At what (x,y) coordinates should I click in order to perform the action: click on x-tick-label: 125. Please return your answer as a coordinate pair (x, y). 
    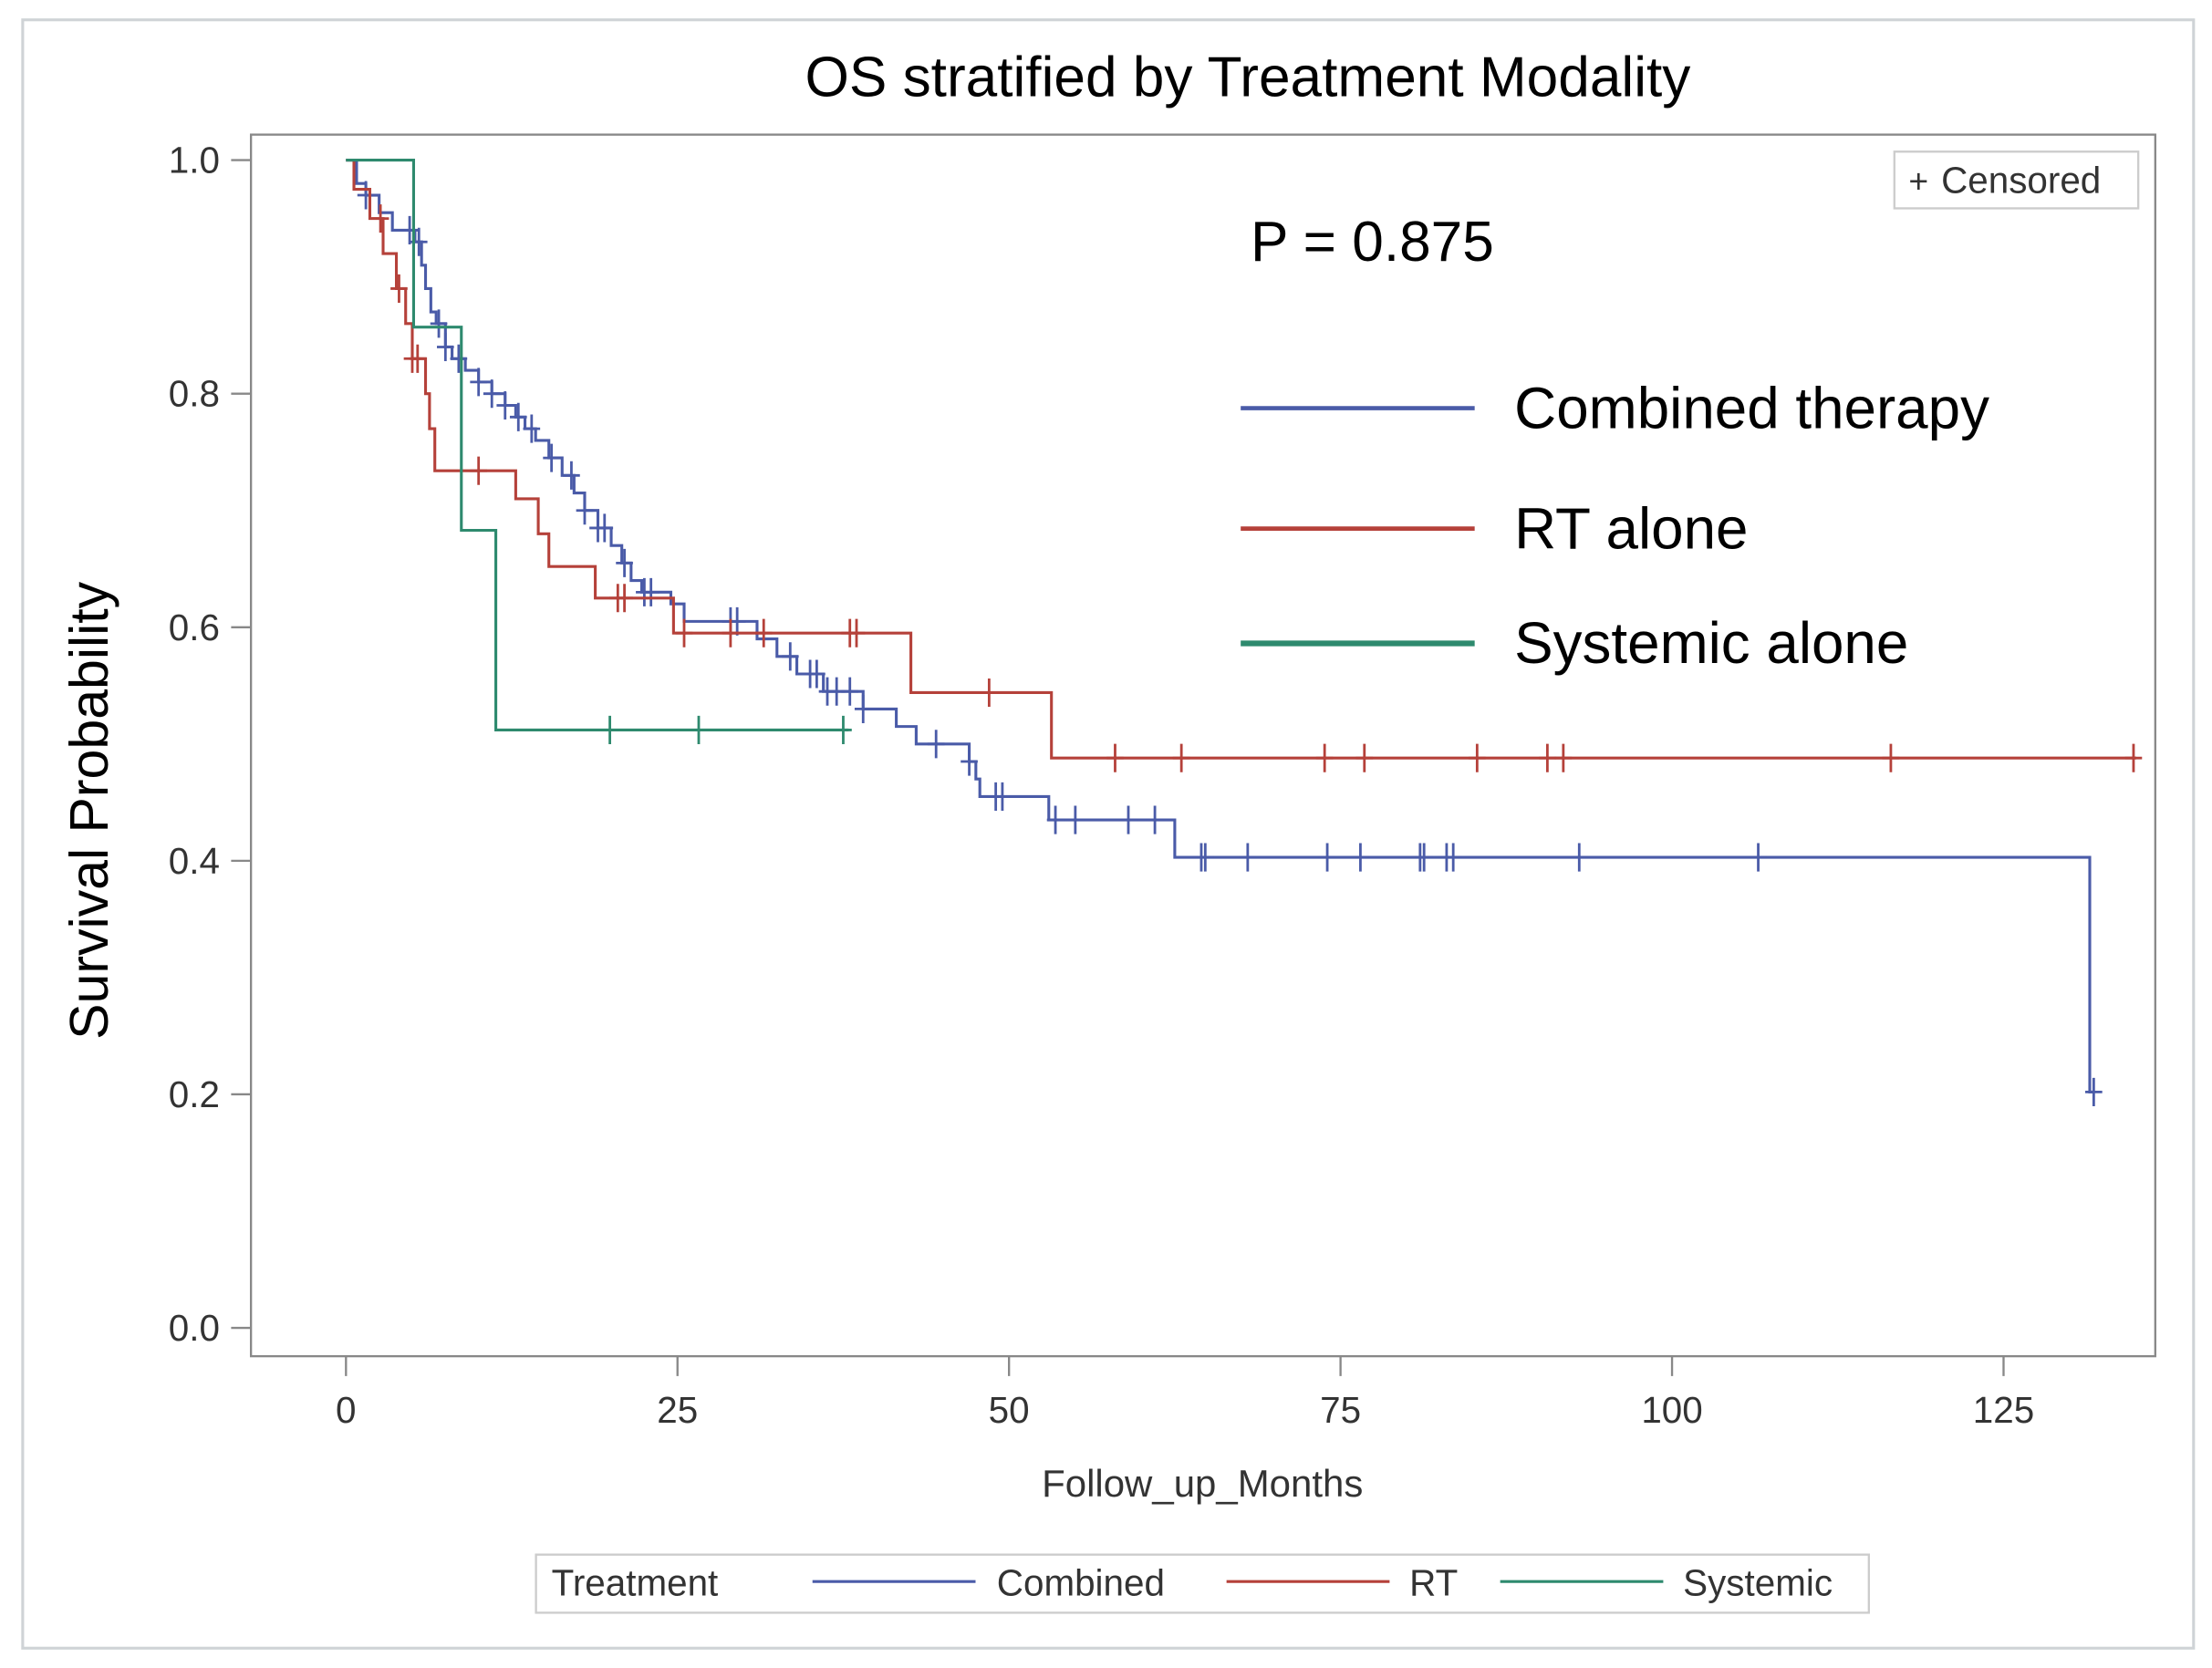
    Looking at the image, I should click on (2003, 1410).